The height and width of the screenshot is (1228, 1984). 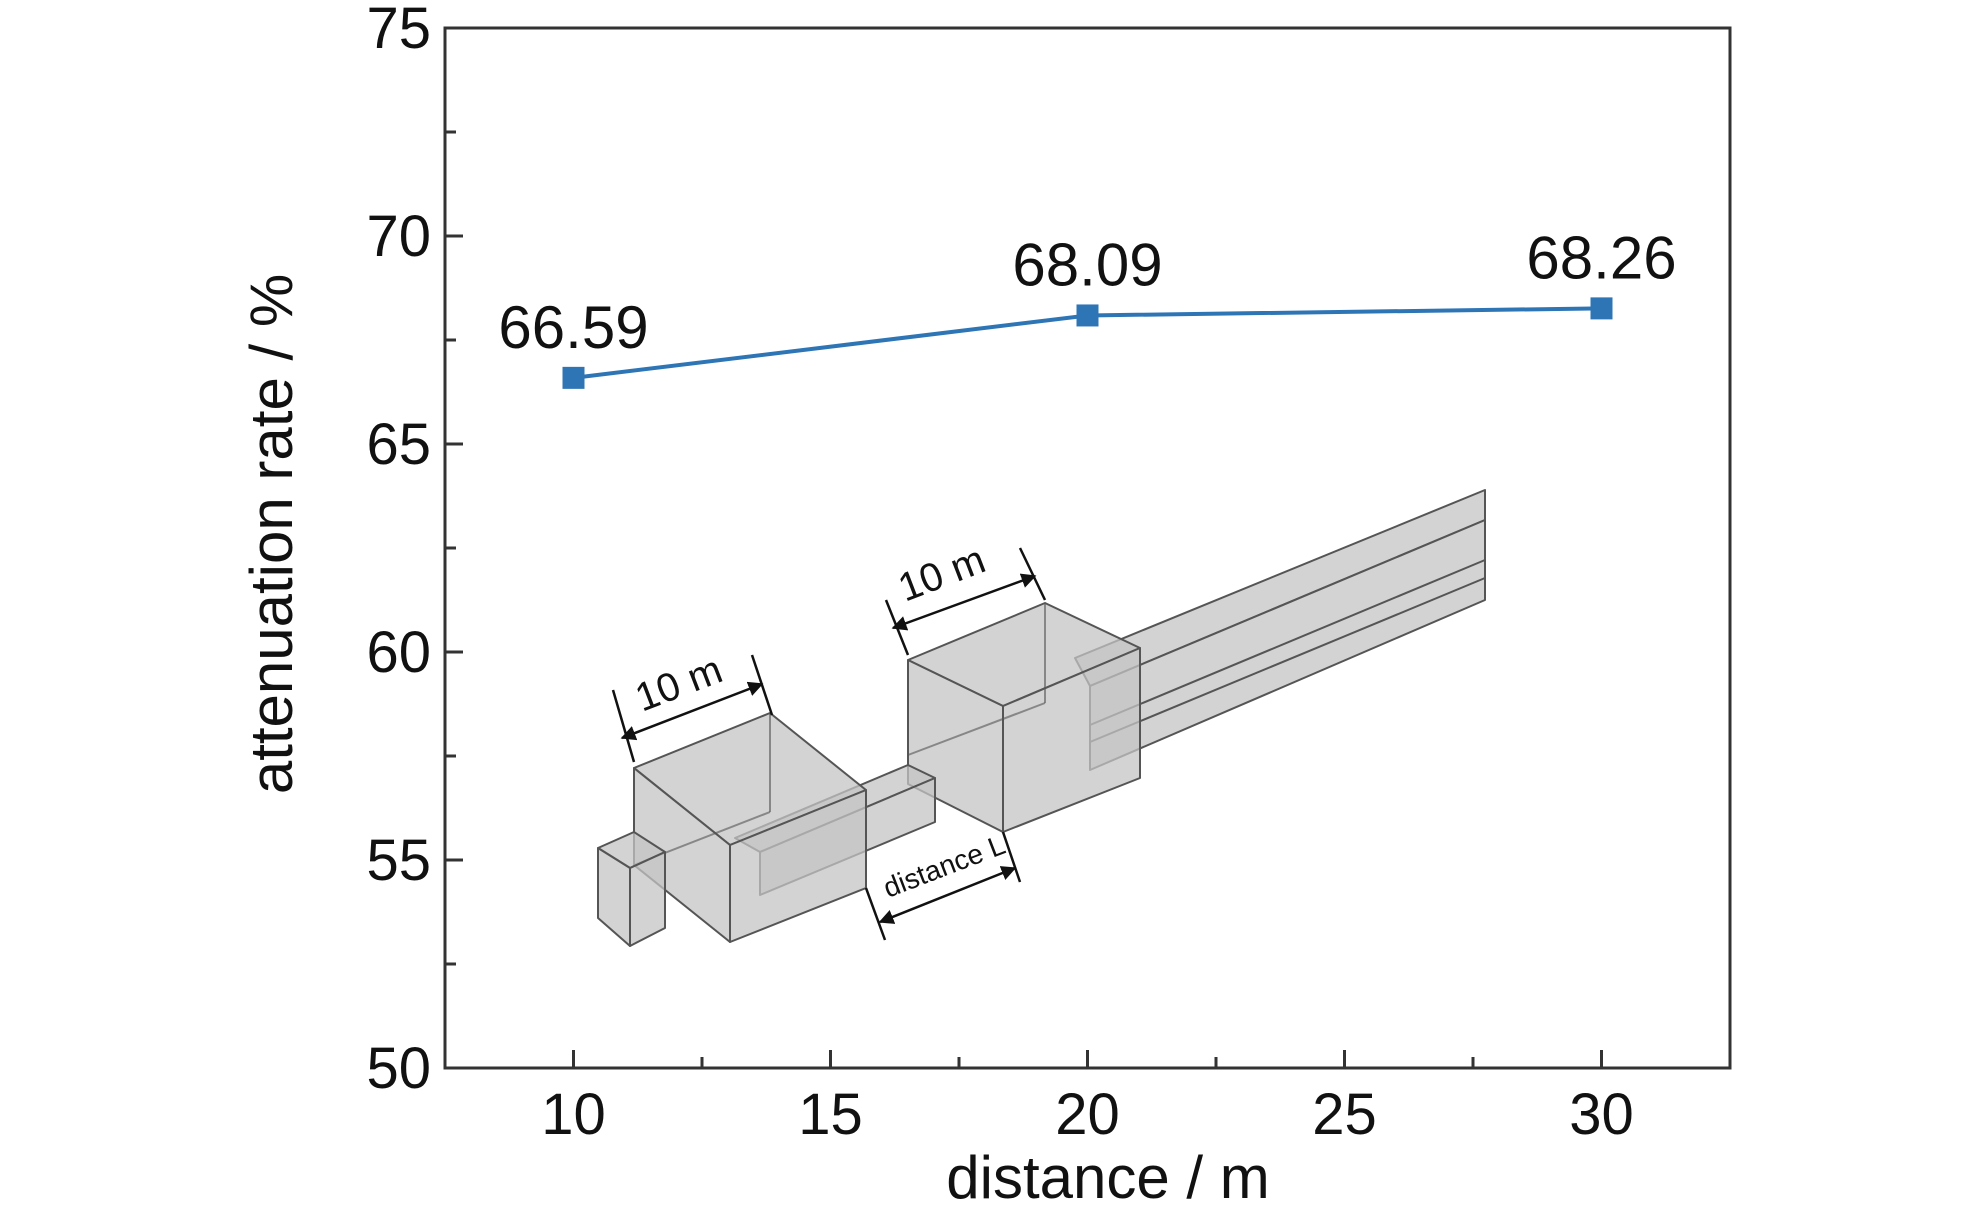 What do you see at coordinates (398, 236) in the screenshot?
I see `y-tick-label: 70` at bounding box center [398, 236].